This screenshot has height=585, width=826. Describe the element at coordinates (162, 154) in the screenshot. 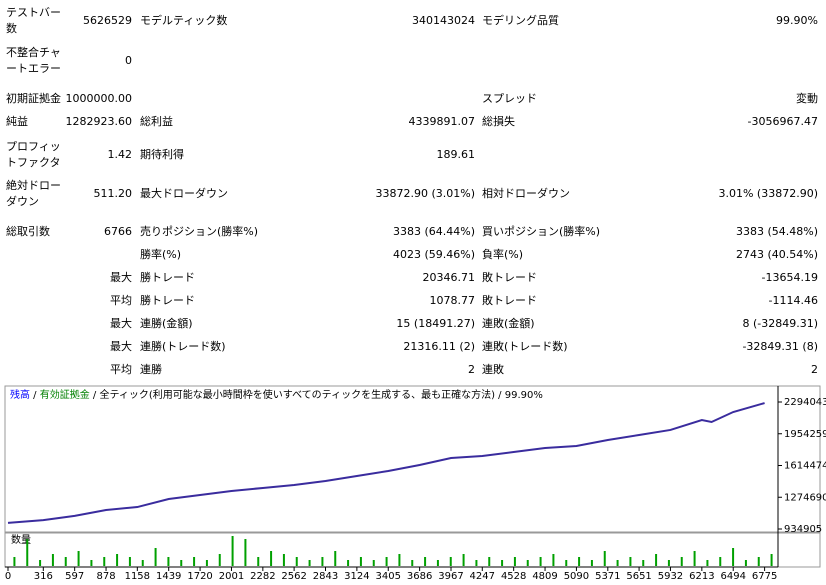

I see `field-label: 期待利得` at that location.